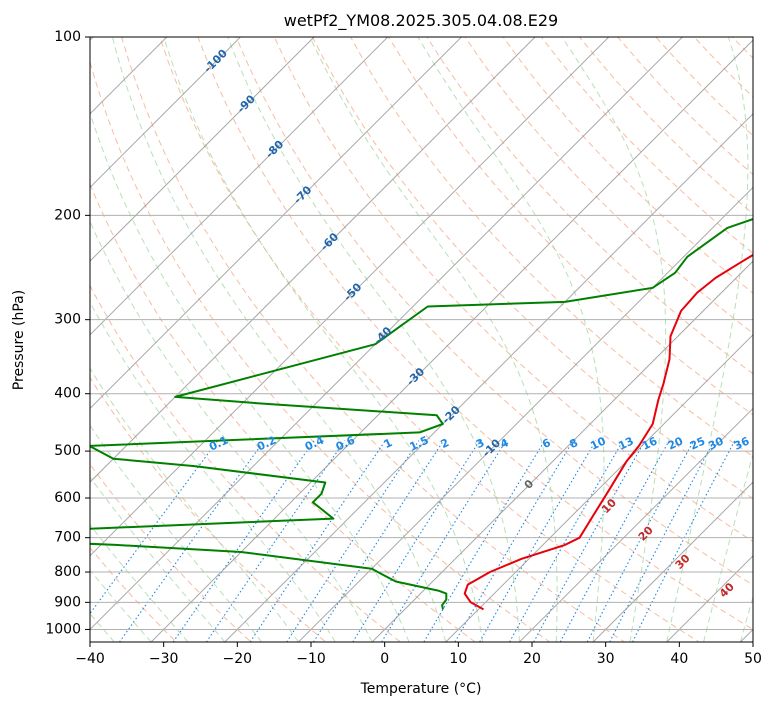 The image size is (775, 708). What do you see at coordinates (625, 443) in the screenshot?
I see `mixing-ratio-label: 13` at bounding box center [625, 443].